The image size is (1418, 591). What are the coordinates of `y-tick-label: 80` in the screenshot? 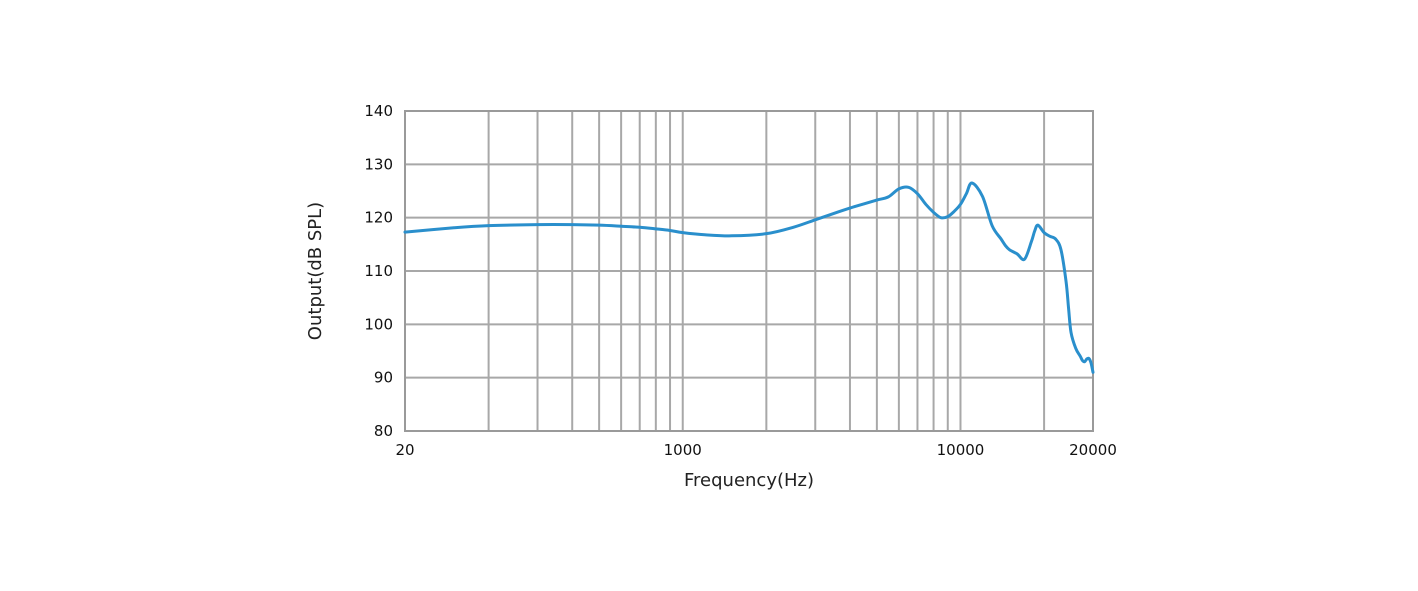 It's located at (383, 431).